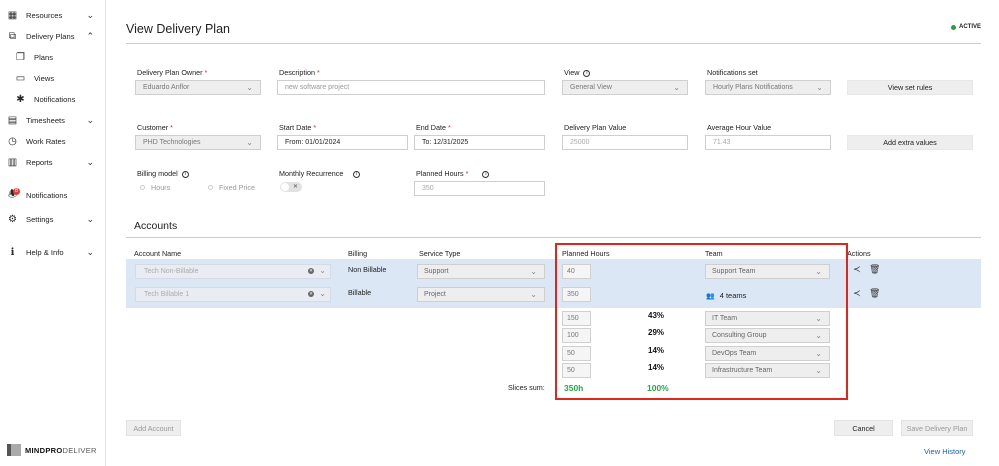 The image size is (999, 466). What do you see at coordinates (576, 318) in the screenshot?
I see `slice-hours-input: 150` at bounding box center [576, 318].